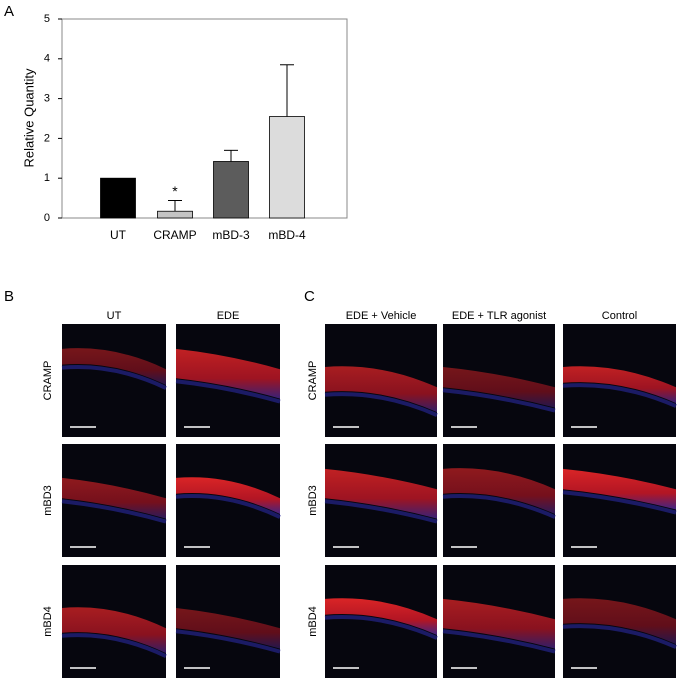 The height and width of the screenshot is (679, 678). Describe the element at coordinates (47, 59) in the screenshot. I see `y-tick-label: 4` at that location.